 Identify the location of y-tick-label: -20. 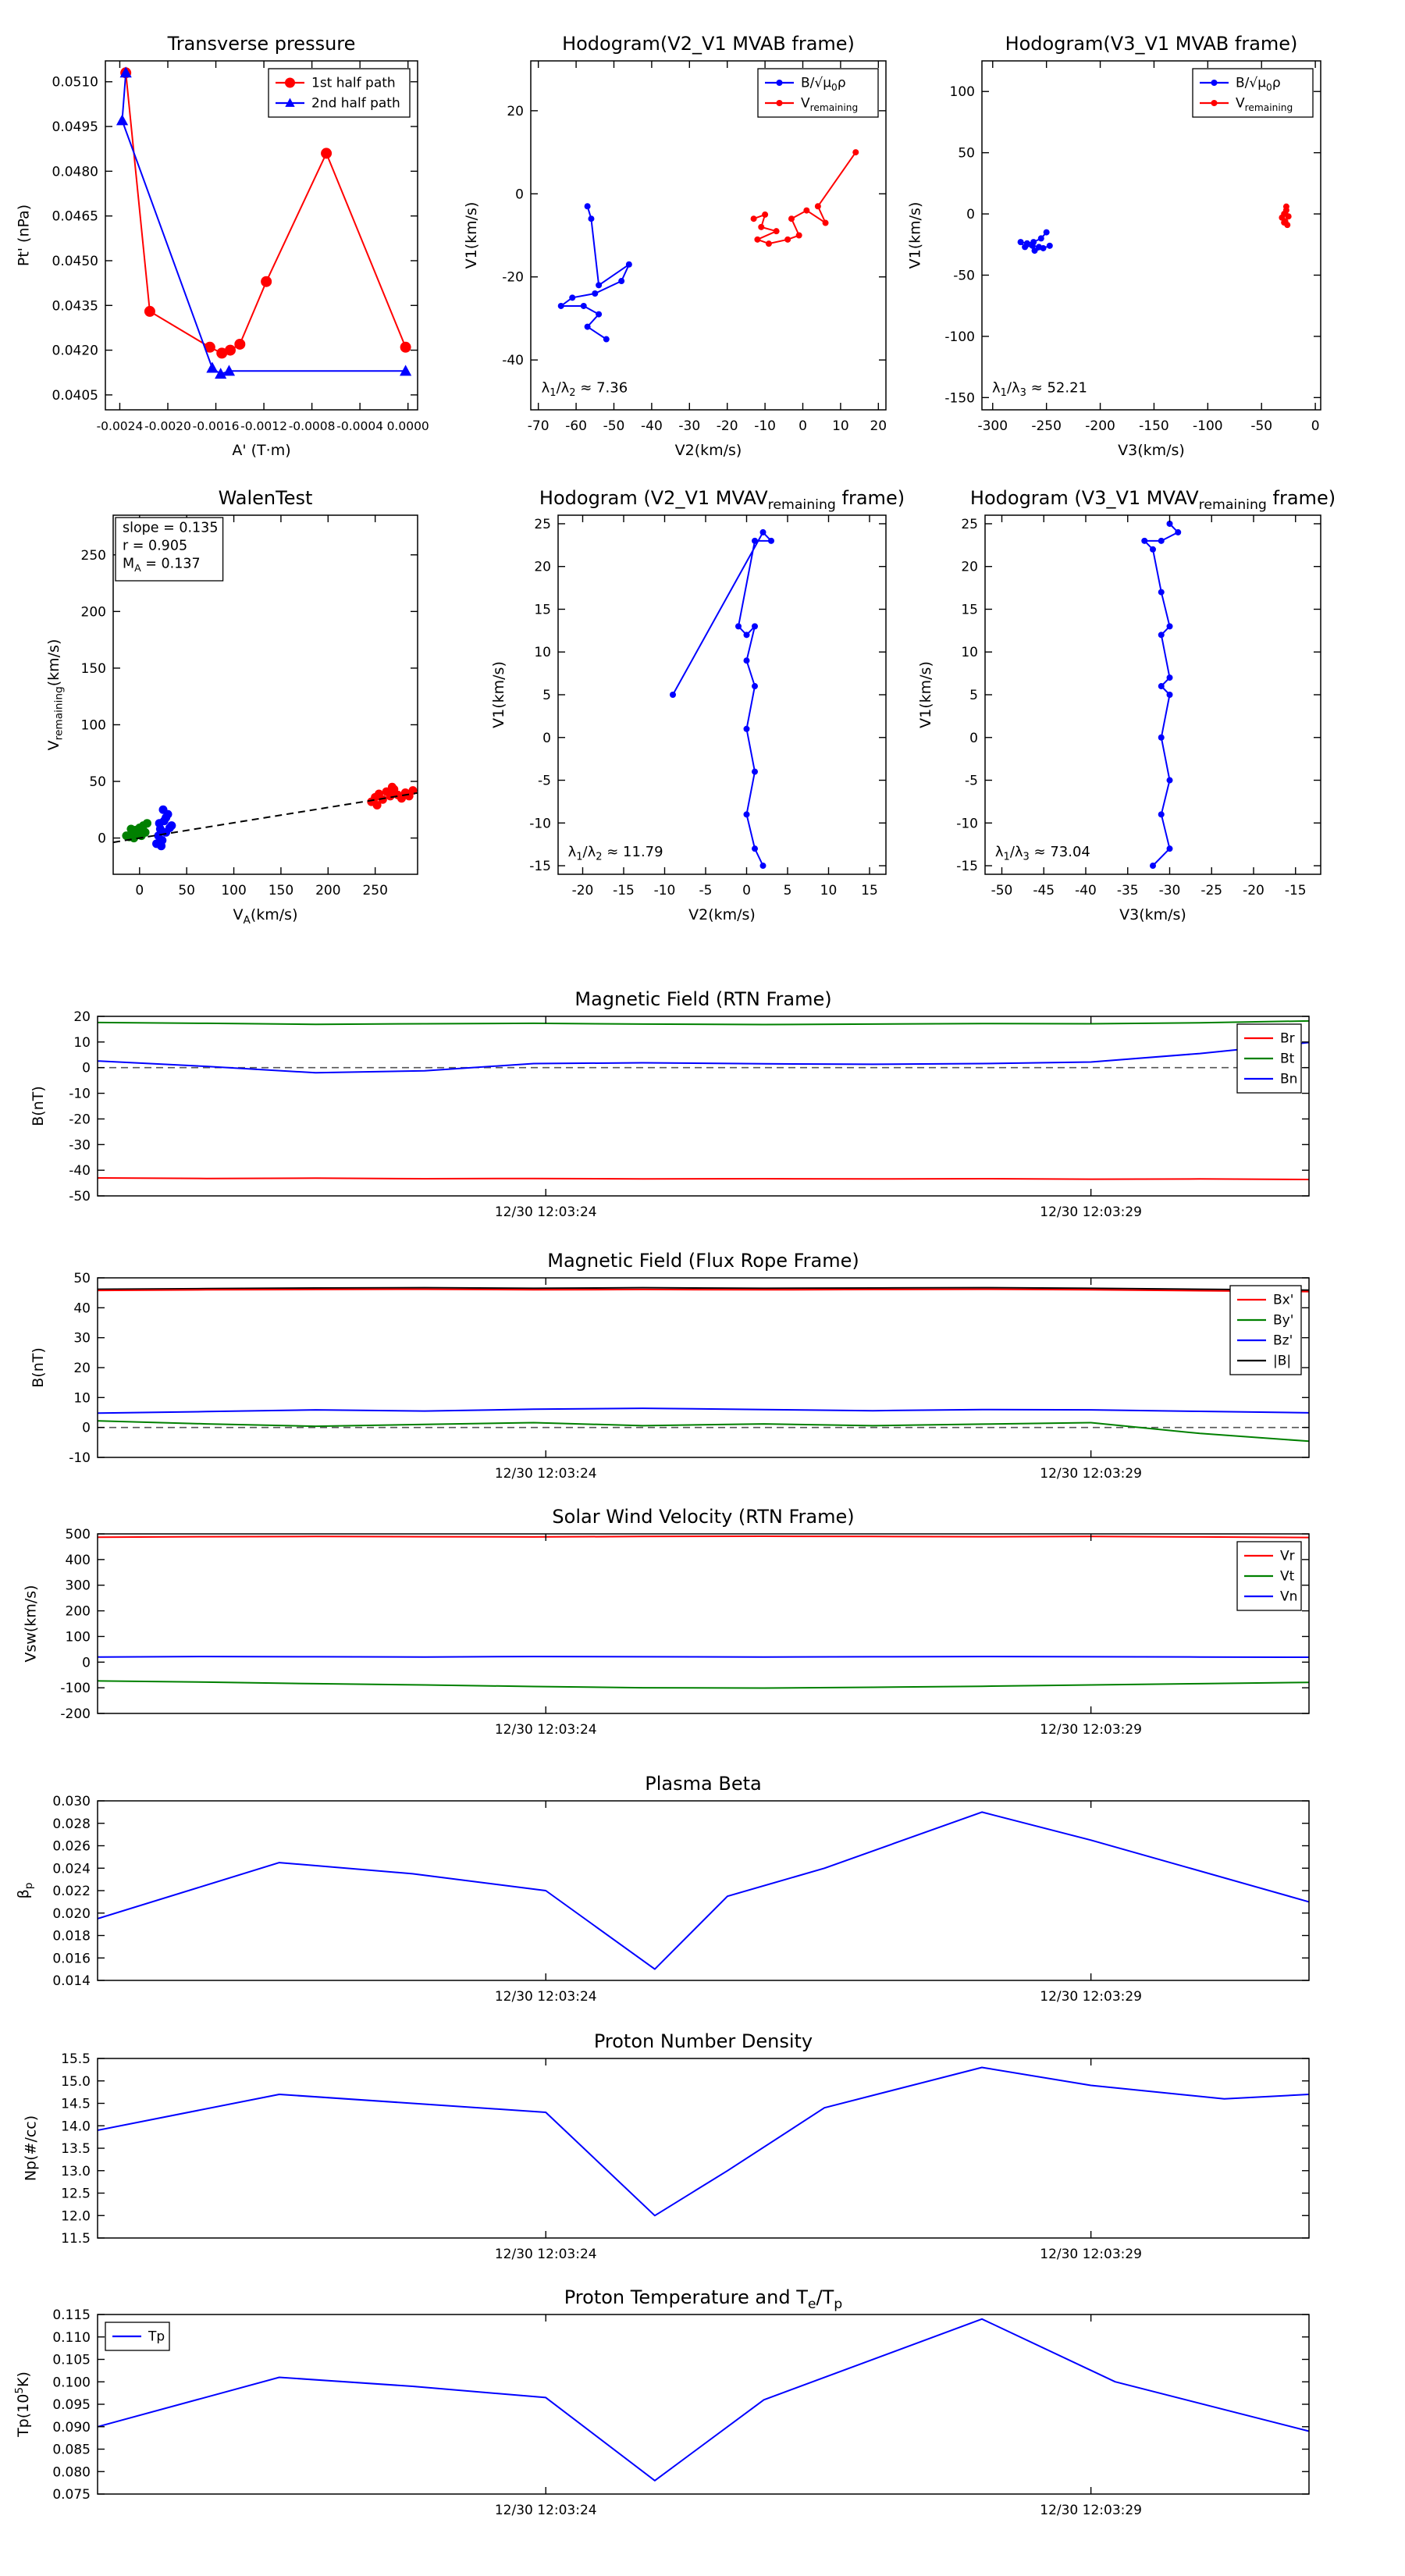
(80, 1119).